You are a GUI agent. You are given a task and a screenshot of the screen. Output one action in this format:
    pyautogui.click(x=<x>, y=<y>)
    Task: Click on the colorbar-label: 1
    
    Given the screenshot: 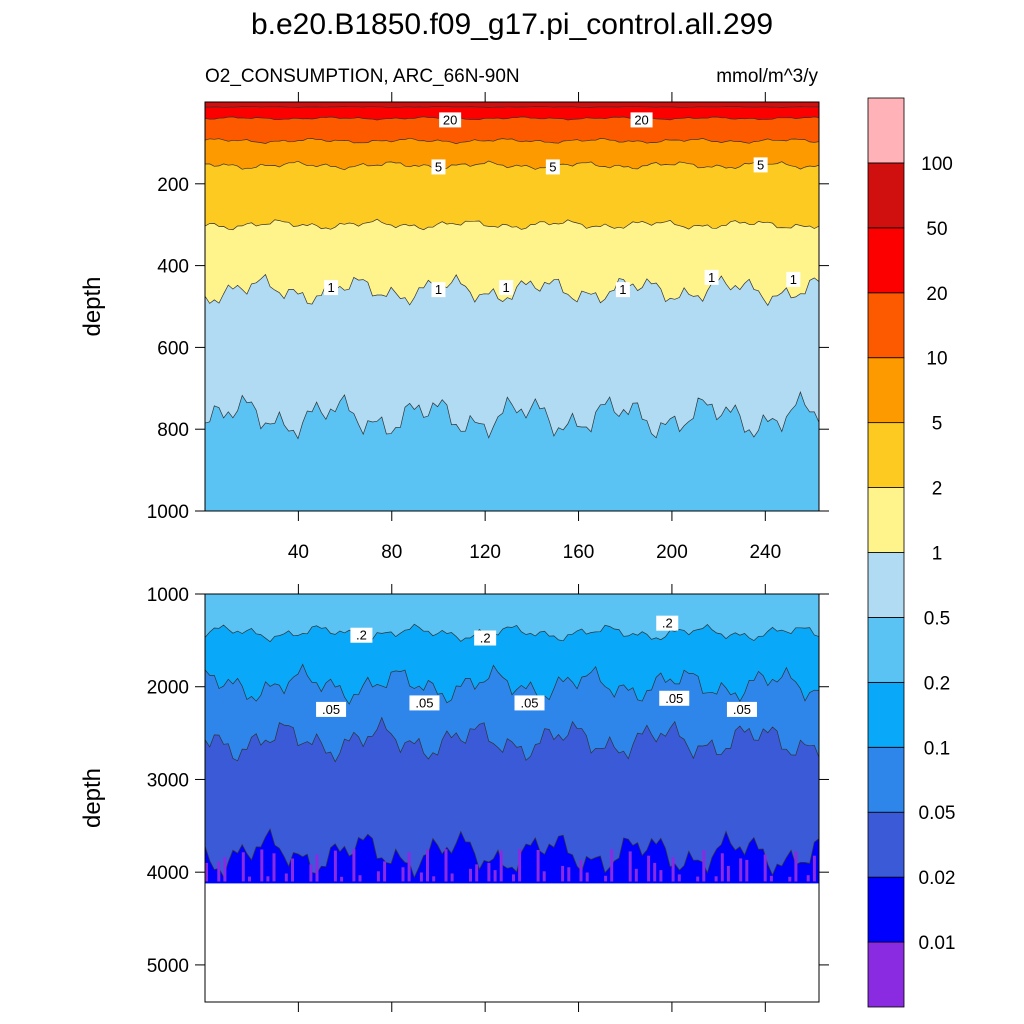 What is the action you would take?
    pyautogui.click(x=937, y=554)
    